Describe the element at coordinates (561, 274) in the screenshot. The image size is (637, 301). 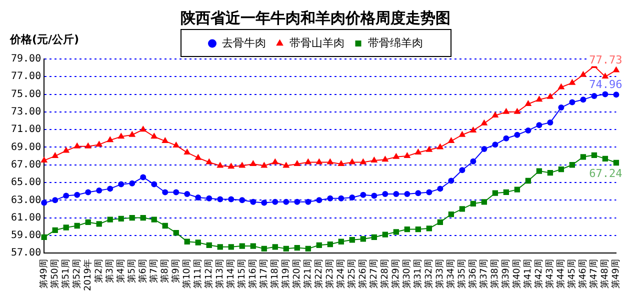
I see `x-tick-label: 第44周` at that location.